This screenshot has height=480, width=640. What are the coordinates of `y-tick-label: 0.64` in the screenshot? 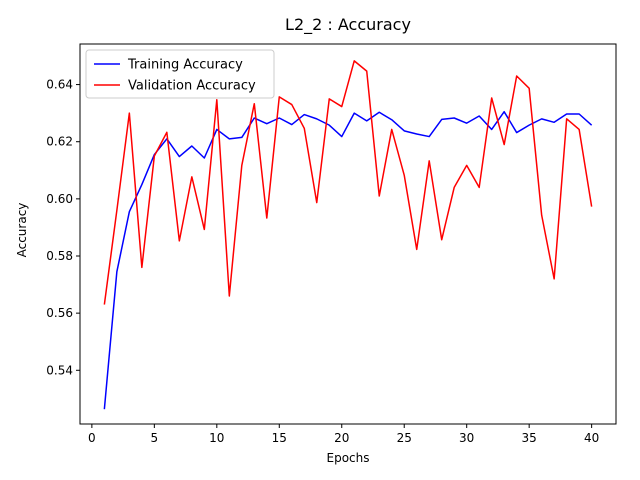 It's located at (59, 85).